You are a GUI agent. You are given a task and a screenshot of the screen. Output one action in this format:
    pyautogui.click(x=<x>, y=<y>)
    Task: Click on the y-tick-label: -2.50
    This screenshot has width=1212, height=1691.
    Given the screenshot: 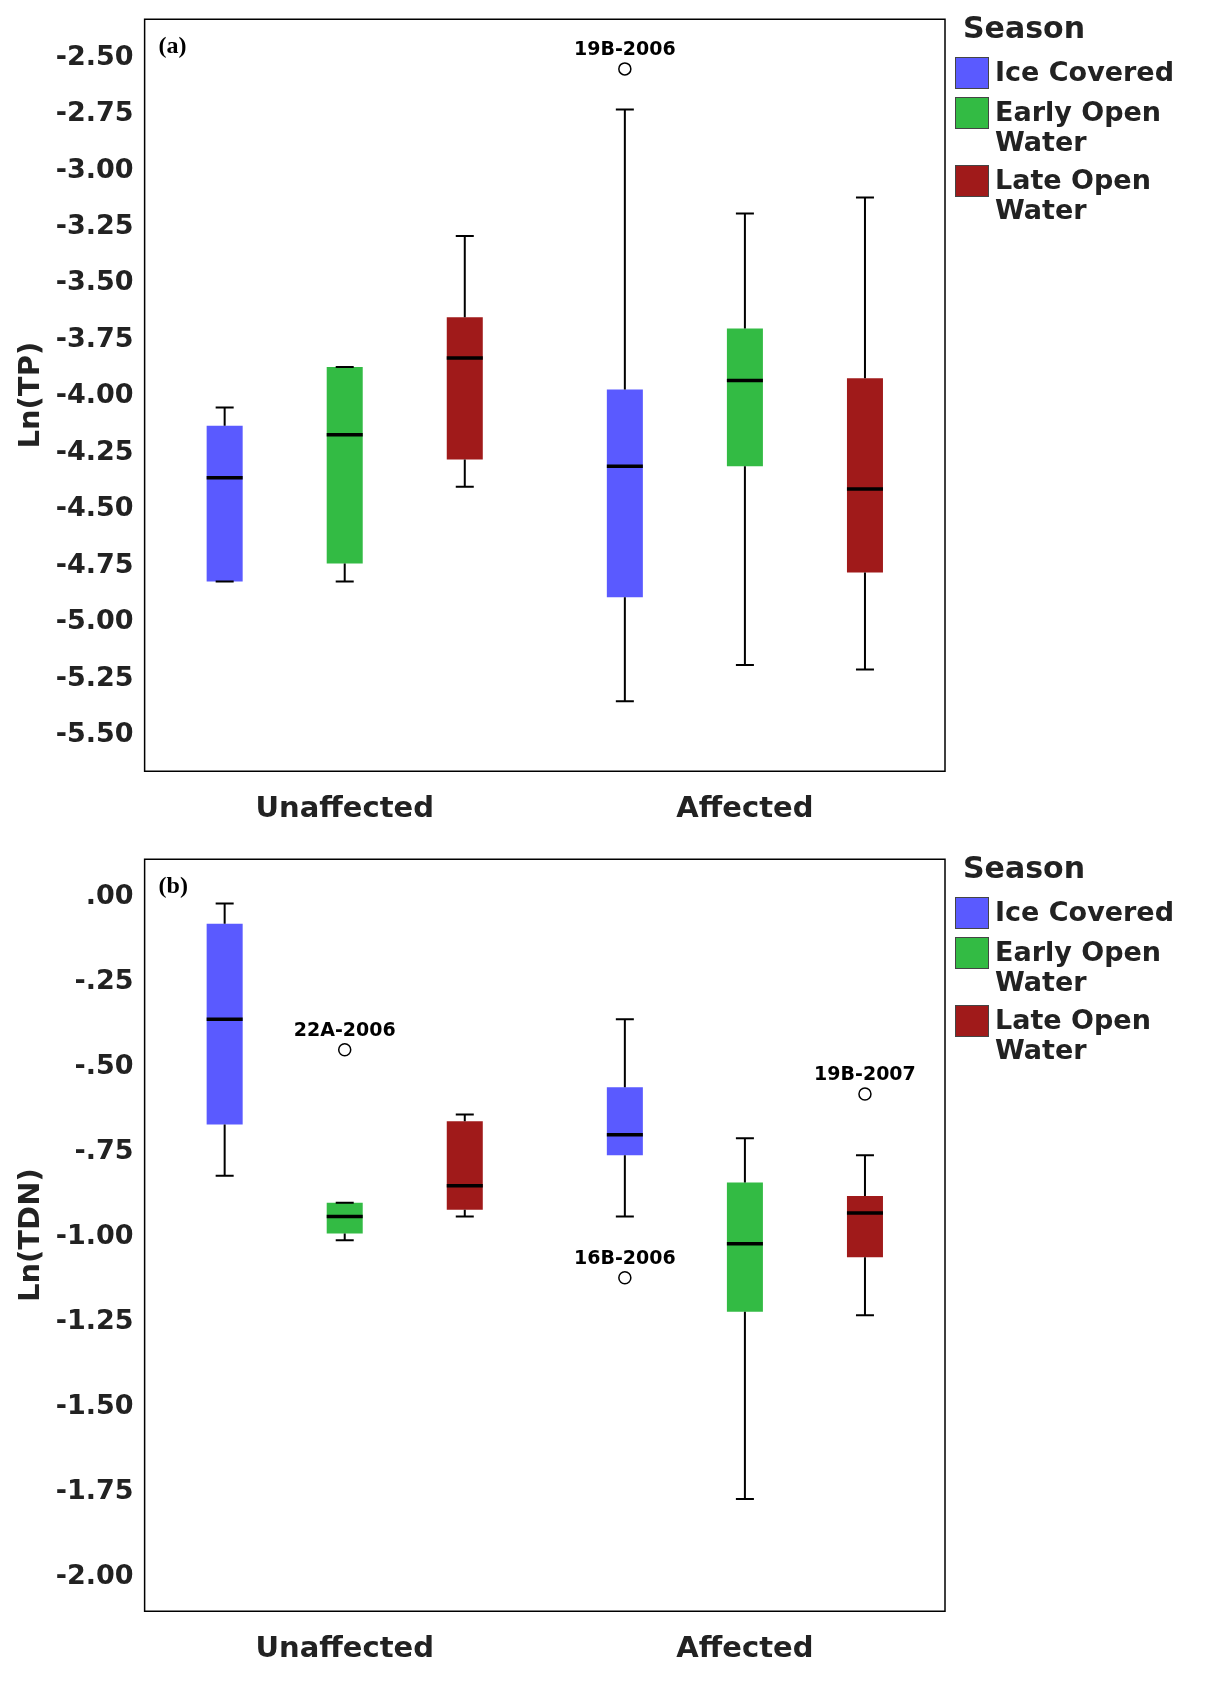 What is the action you would take?
    pyautogui.click(x=94, y=55)
    